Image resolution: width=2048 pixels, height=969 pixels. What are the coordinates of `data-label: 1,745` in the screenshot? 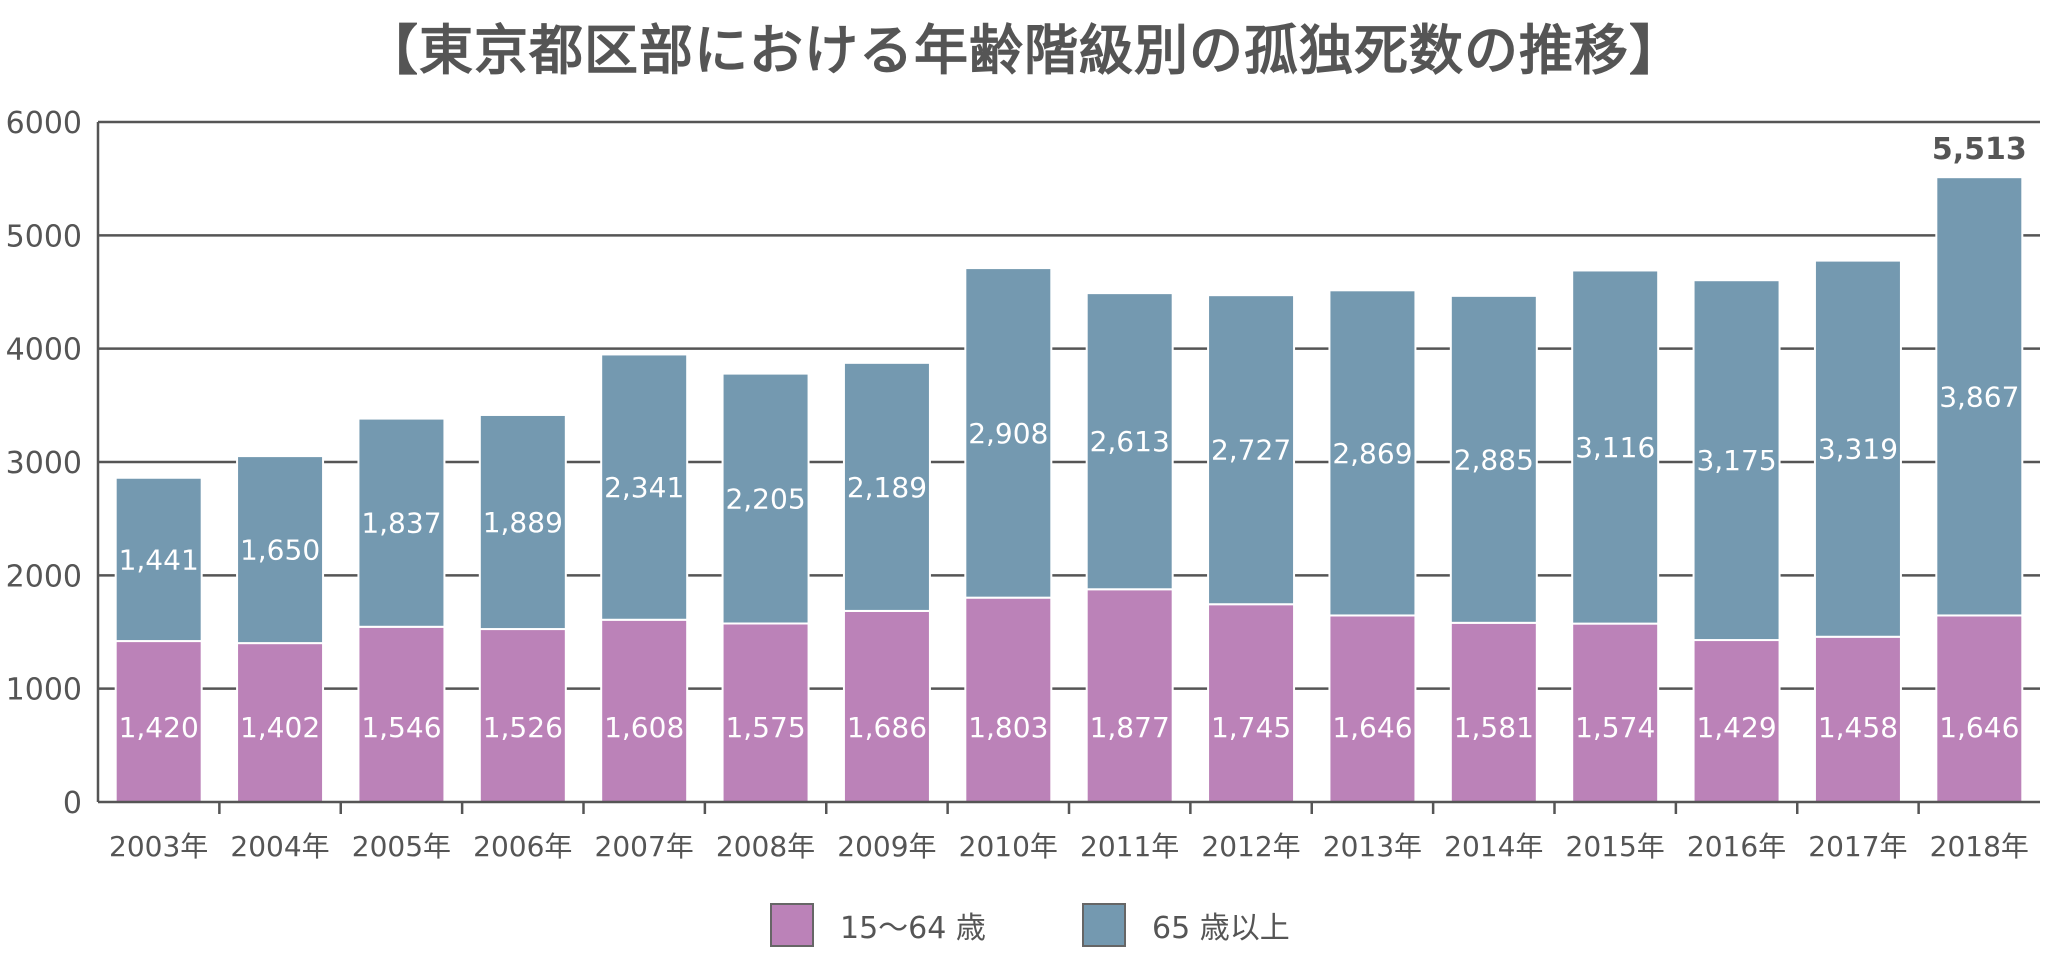 It's located at (1251, 727).